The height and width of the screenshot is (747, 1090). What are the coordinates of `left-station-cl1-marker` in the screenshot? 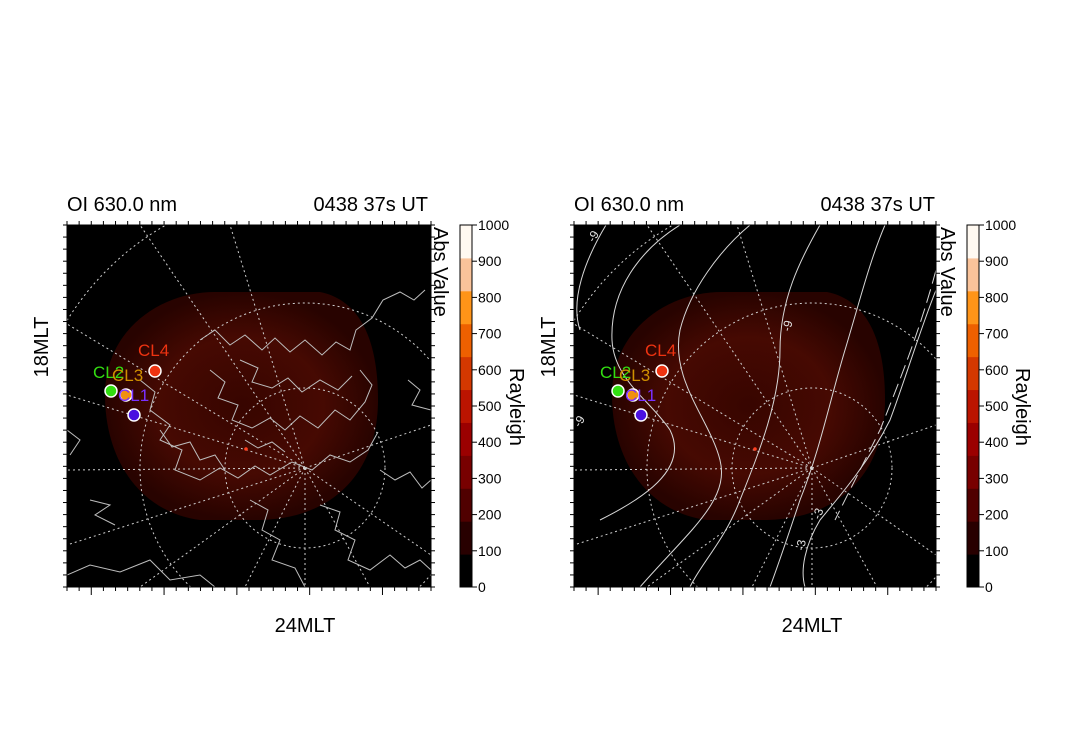 It's located at (134, 415).